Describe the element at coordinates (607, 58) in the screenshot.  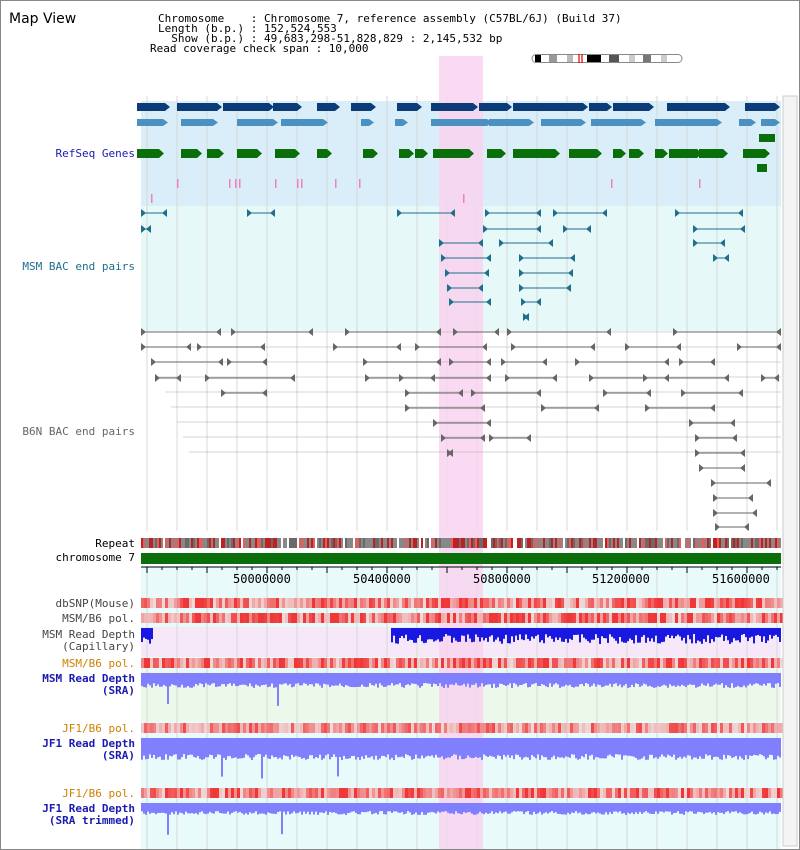
I see `chromosome-ideogram` at that location.